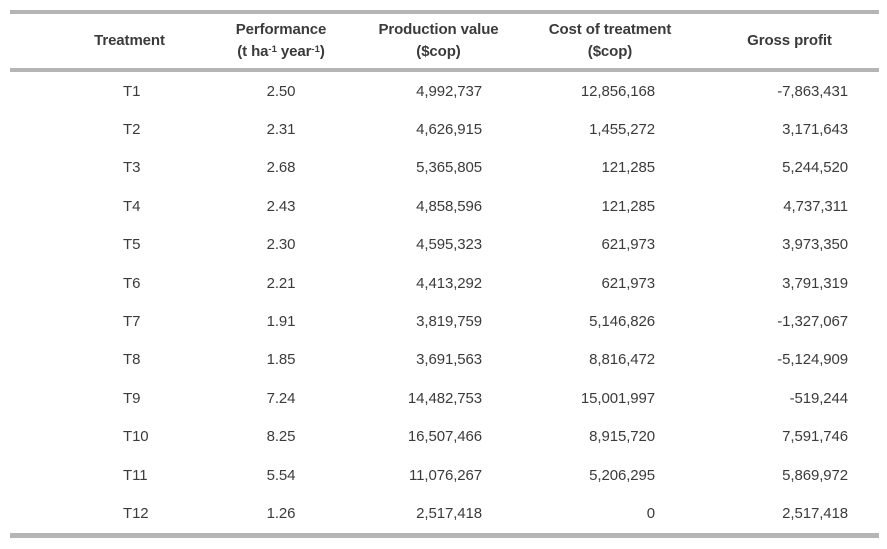  What do you see at coordinates (622, 130) in the screenshot?
I see `cost-of-treatment-cell: 1,455,272` at bounding box center [622, 130].